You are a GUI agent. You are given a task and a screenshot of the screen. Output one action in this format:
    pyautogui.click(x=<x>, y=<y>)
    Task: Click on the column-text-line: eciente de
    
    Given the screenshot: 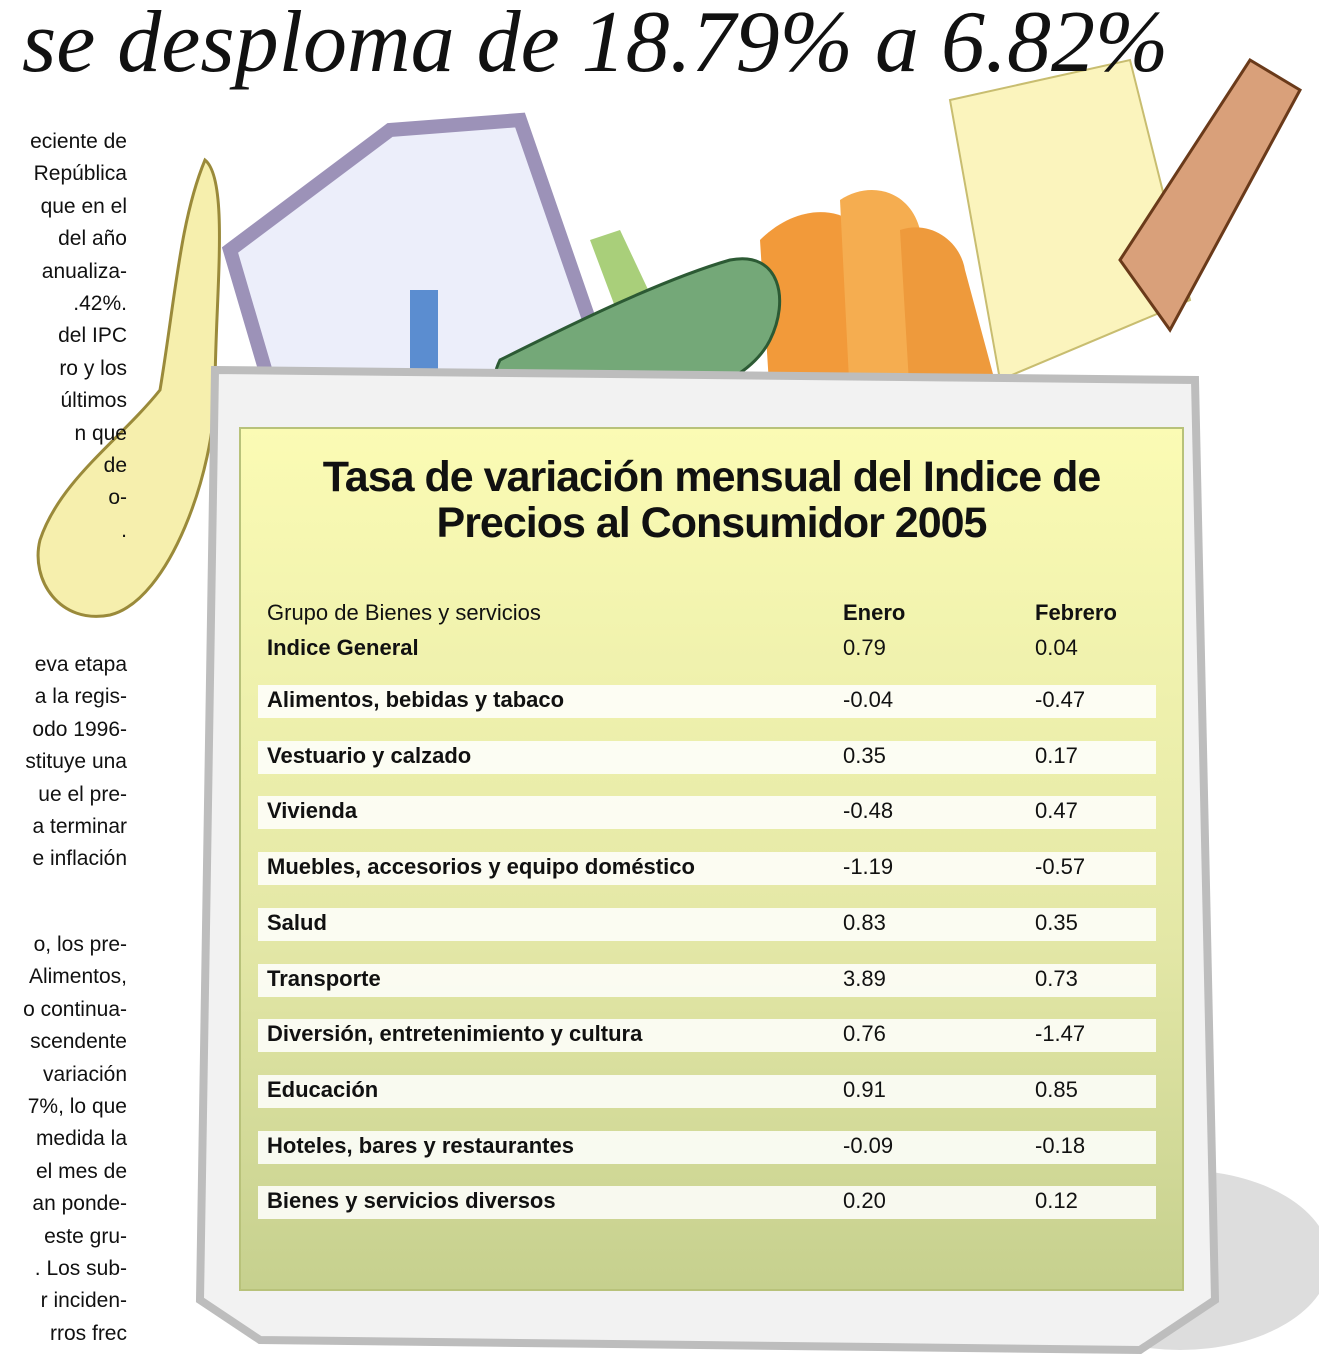 What is the action you would take?
    pyautogui.click(x=78, y=141)
    